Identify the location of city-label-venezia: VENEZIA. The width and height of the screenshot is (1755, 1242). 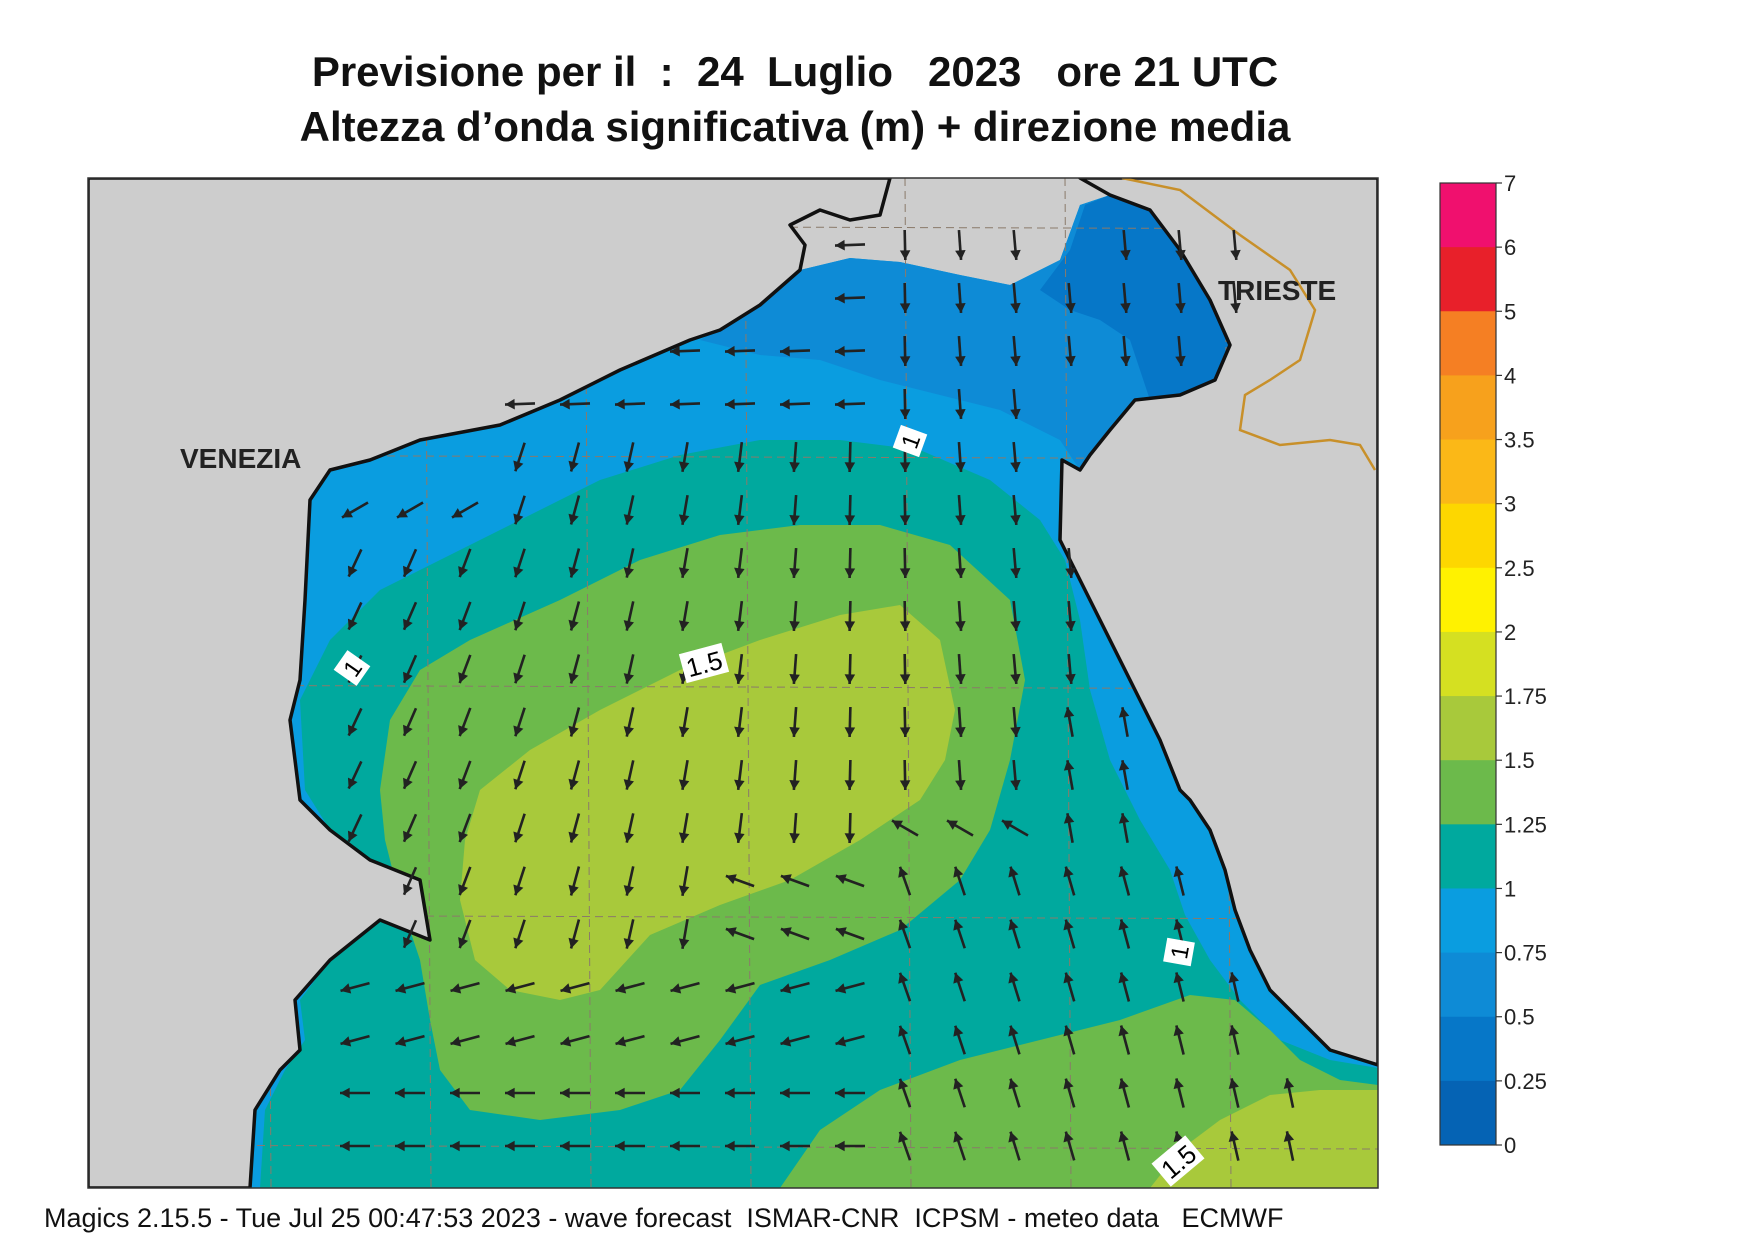
(240, 458).